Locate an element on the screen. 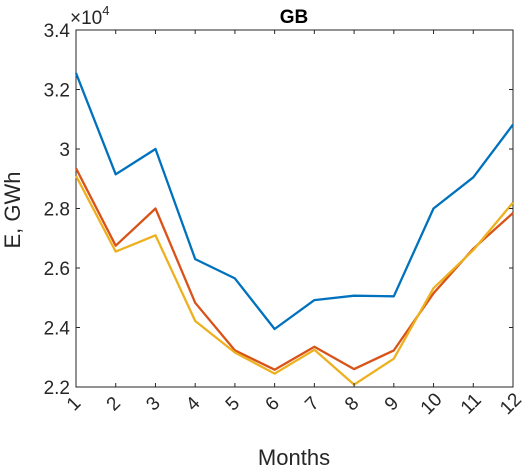 This screenshot has width=532, height=470. y-exponent-base: ×10 is located at coordinates (86, 18).